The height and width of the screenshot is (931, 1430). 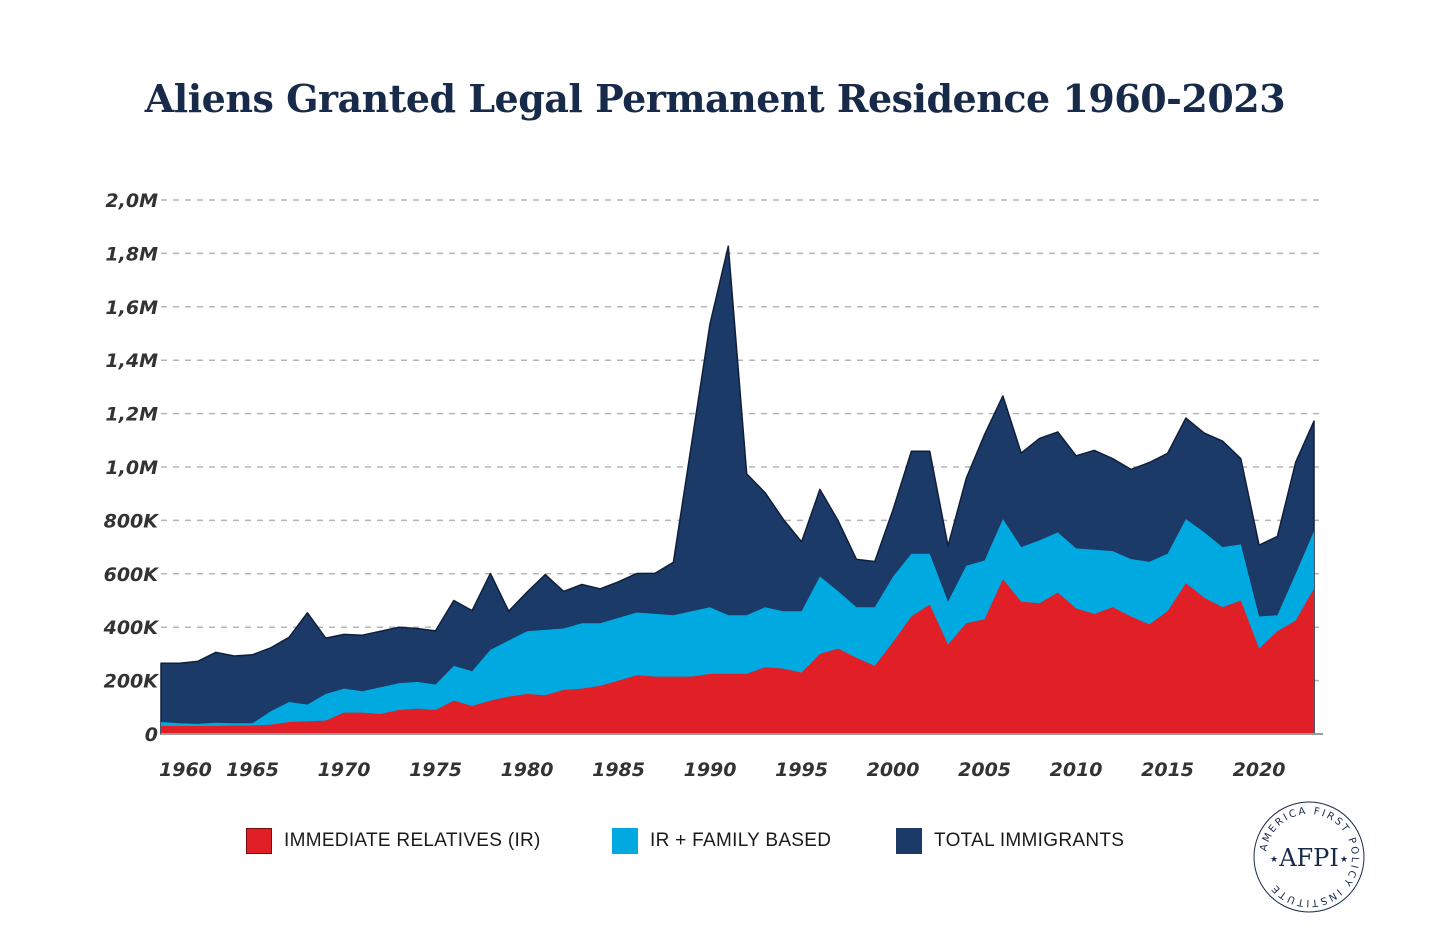 What do you see at coordinates (435, 770) in the screenshot?
I see `x-tick-label: 1975` at bounding box center [435, 770].